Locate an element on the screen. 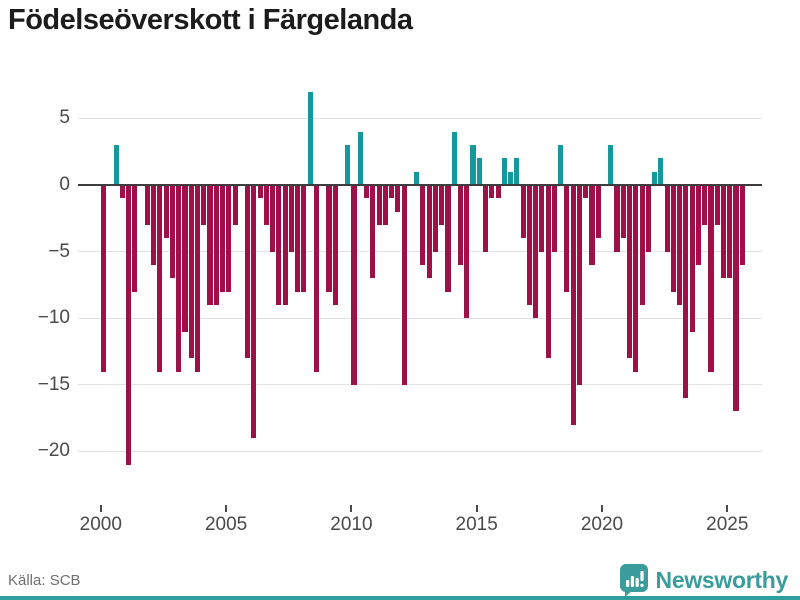  x-axis-label: 2015 is located at coordinates (476, 524).